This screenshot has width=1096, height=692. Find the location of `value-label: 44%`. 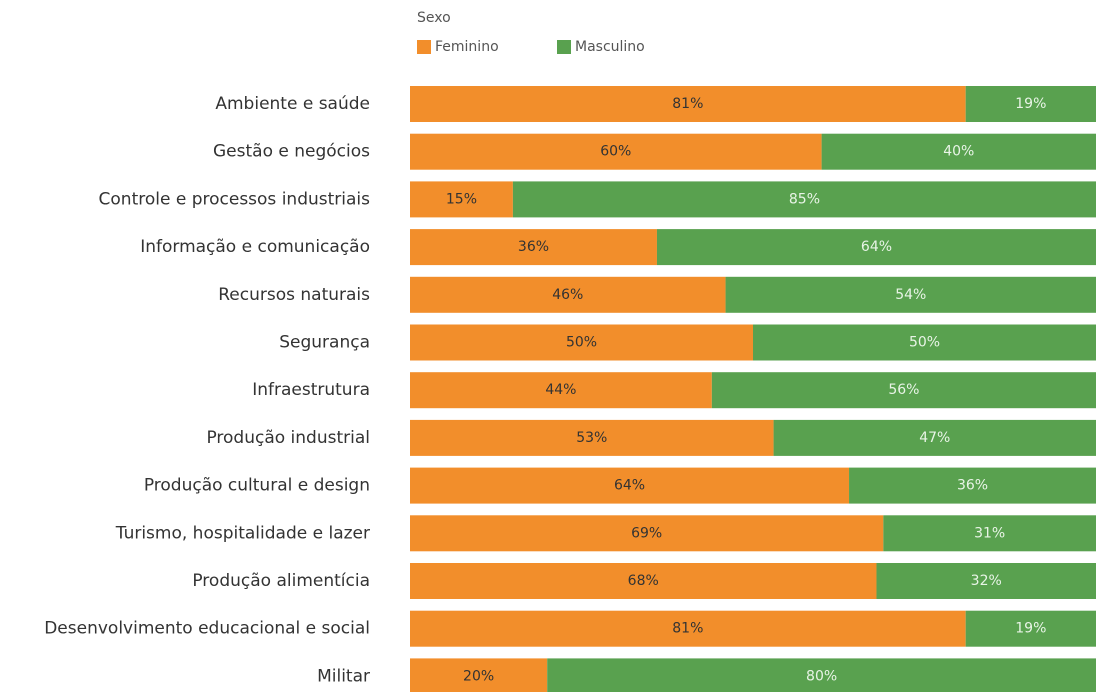

value-label: 44% is located at coordinates (560, 390).